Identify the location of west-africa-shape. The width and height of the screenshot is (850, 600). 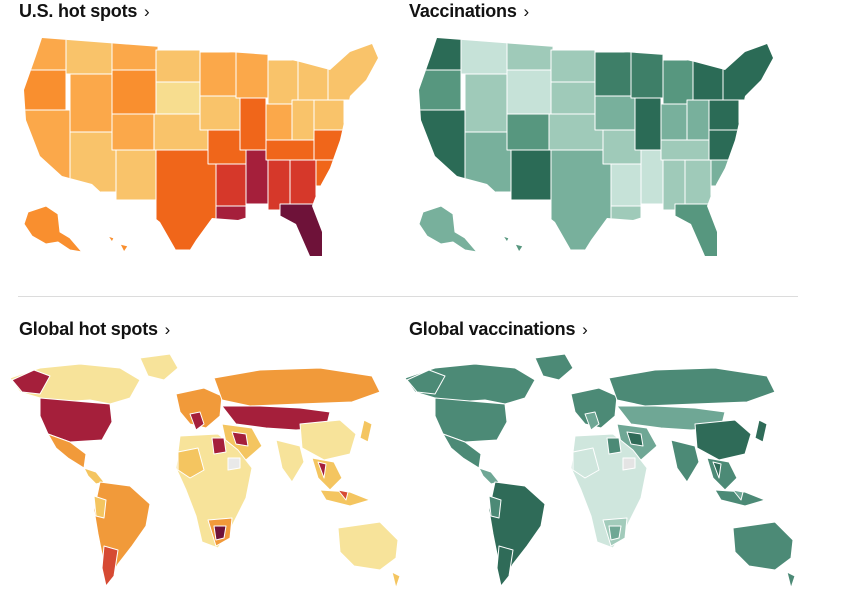
(586, 463).